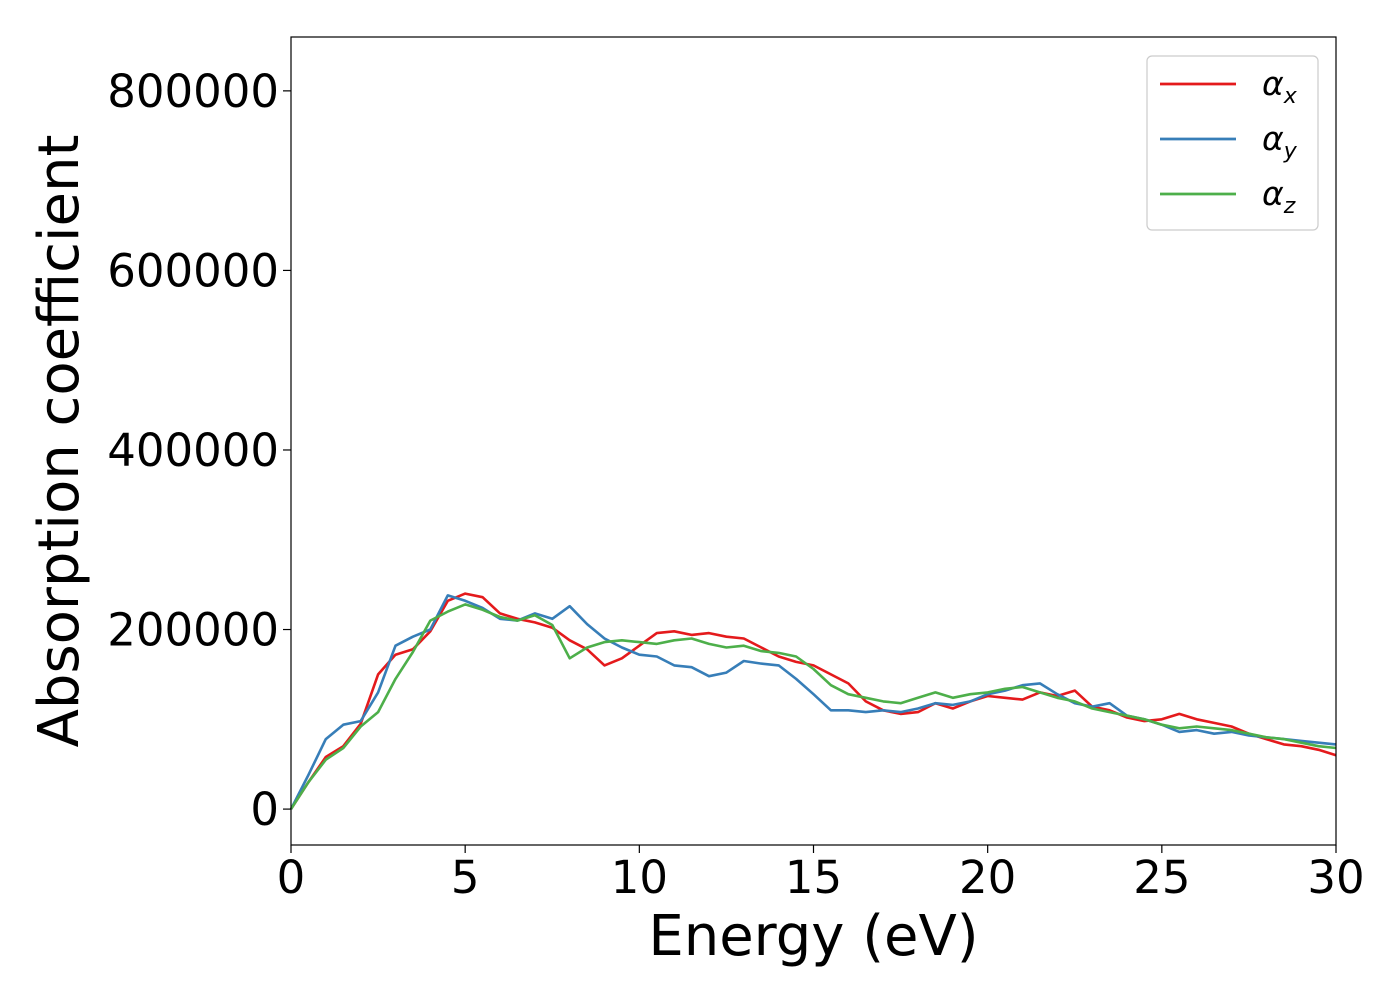  I want to click on y-tick-label: 400000, so click(193, 450).